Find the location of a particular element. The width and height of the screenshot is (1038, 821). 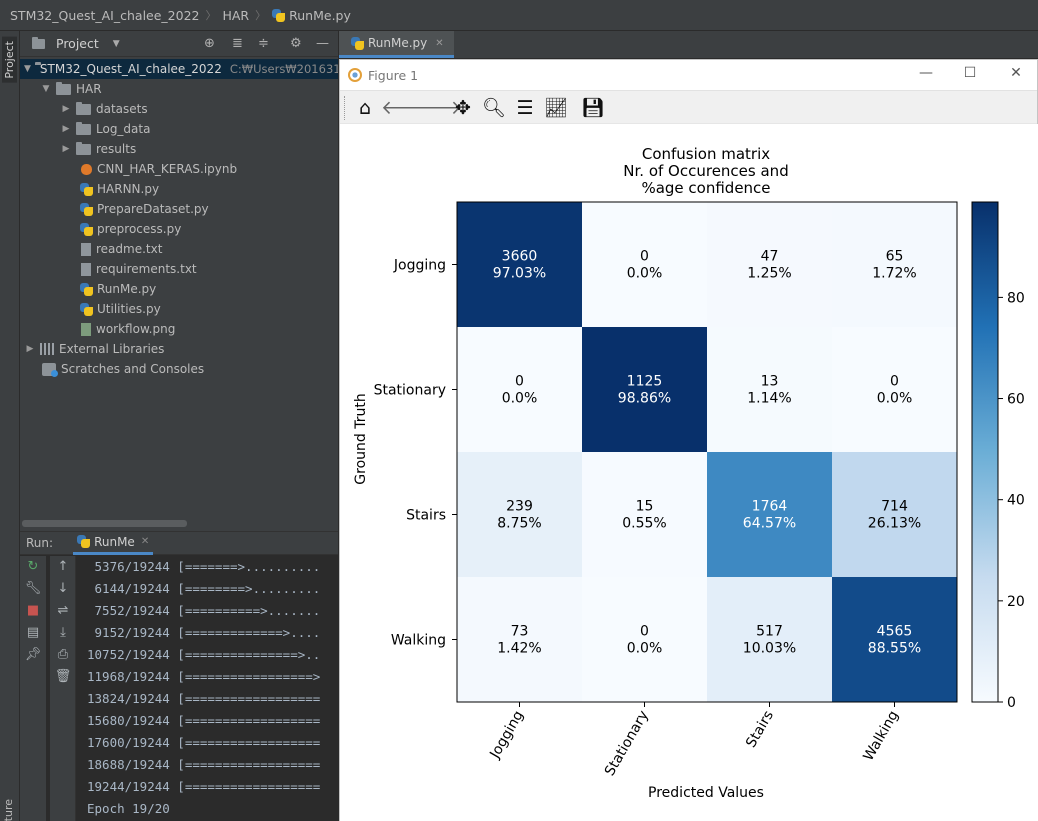

breadcrumb-project: STM32_Quest_AI_chalee_2022 is located at coordinates (105, 15).